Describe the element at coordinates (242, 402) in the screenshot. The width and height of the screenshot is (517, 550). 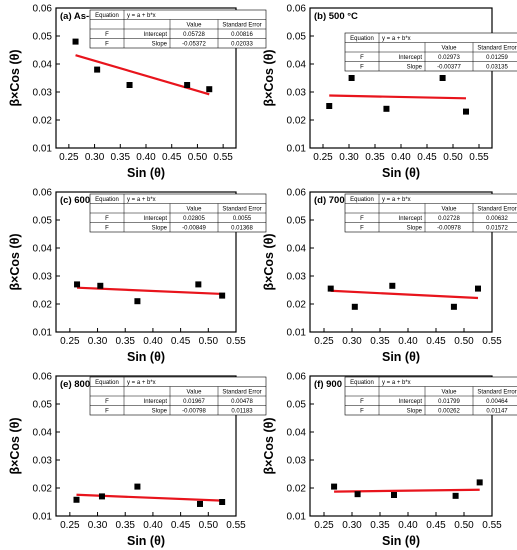
I see `fit-table-error: 0.00478` at that location.